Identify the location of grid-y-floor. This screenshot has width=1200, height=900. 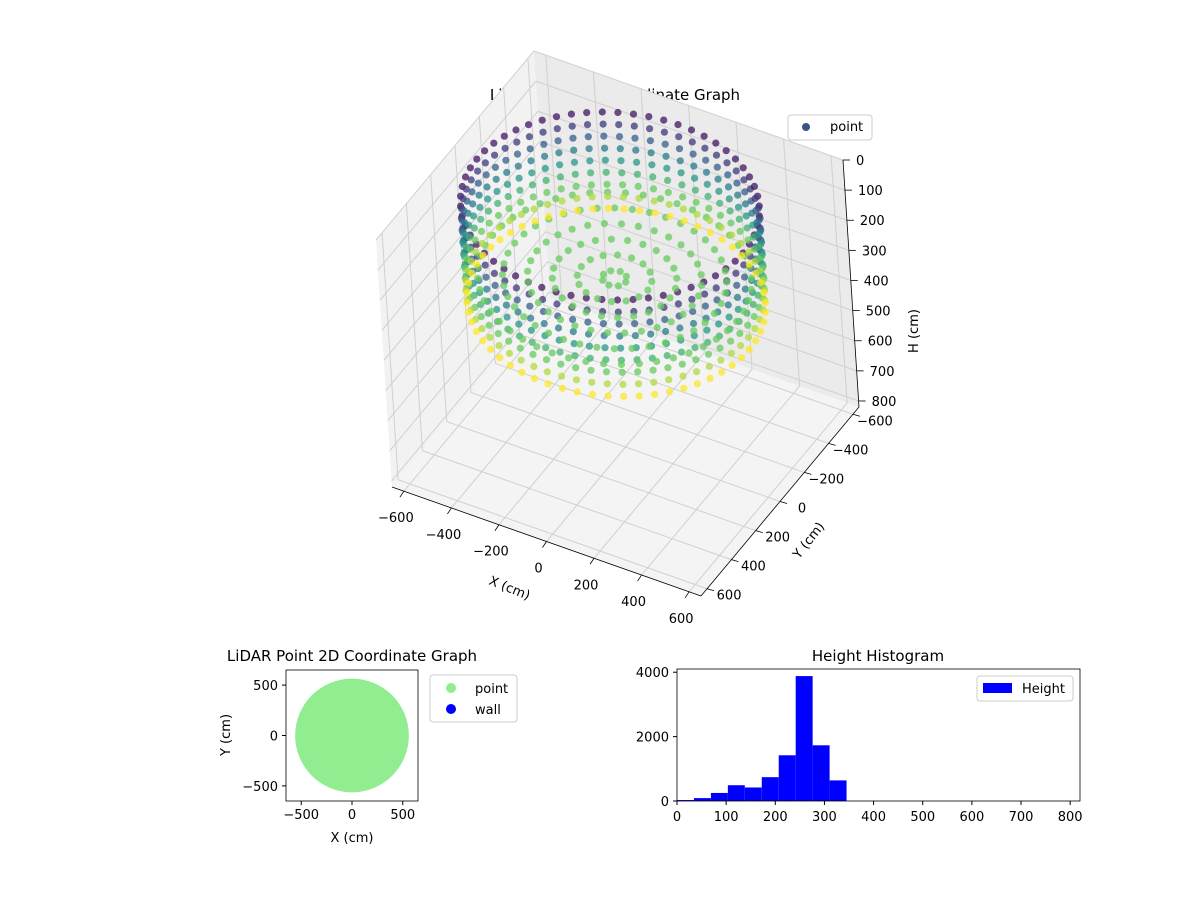
(552, 534).